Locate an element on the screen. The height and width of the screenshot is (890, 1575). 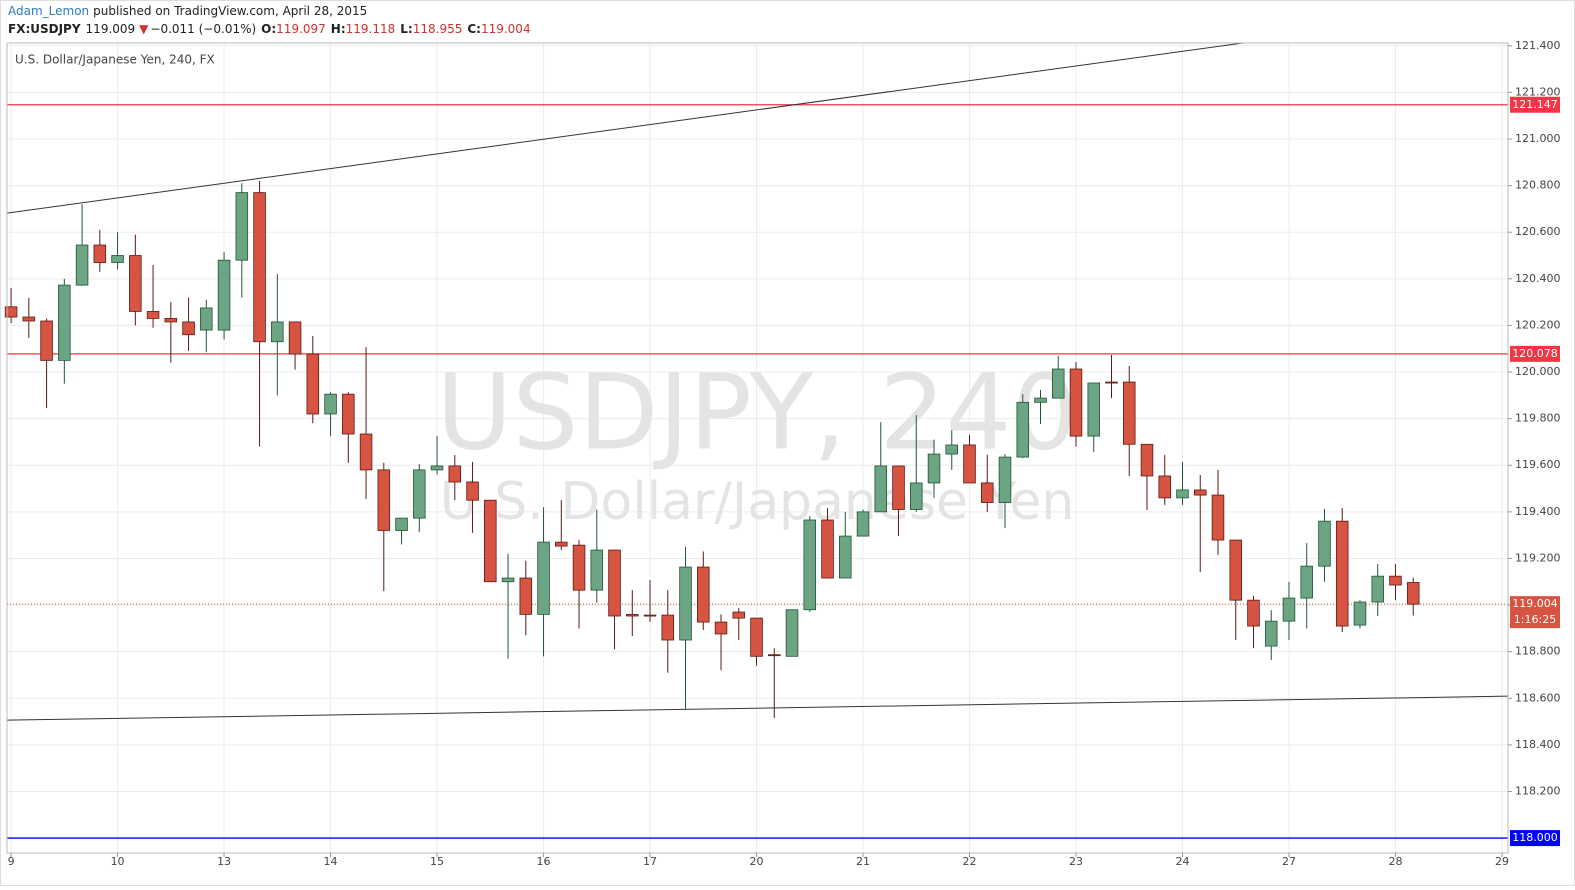
last-price-label: 119.004 is located at coordinates (1535, 603).